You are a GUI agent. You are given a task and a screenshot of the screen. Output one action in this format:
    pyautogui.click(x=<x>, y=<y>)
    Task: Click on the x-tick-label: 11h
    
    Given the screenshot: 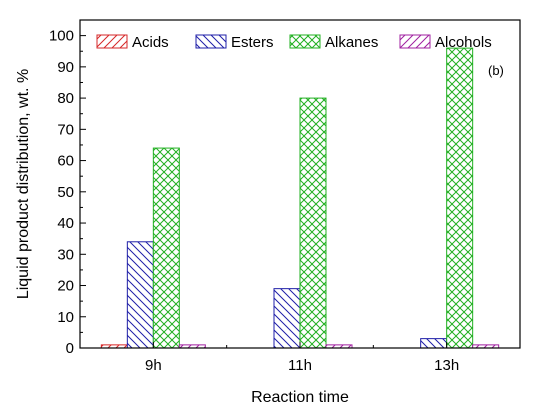 What is the action you would take?
    pyautogui.click(x=300, y=365)
    